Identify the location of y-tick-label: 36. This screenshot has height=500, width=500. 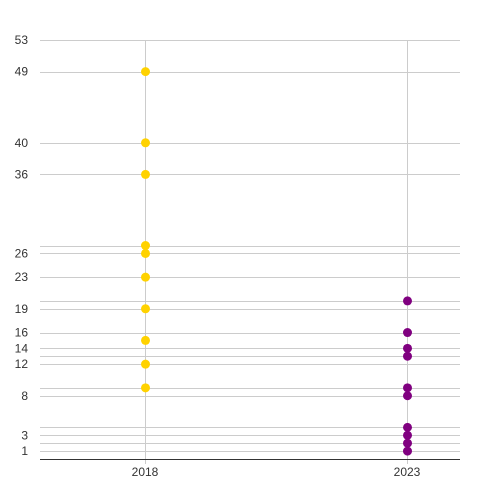
(22, 174).